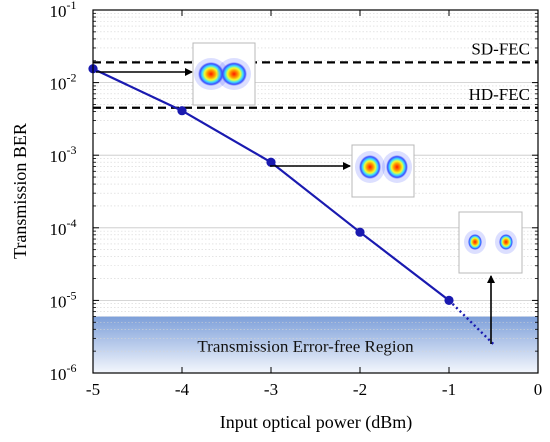 This screenshot has height=442, width=550. I want to click on y-tick-label: 10⁻¹, so click(63, 10).